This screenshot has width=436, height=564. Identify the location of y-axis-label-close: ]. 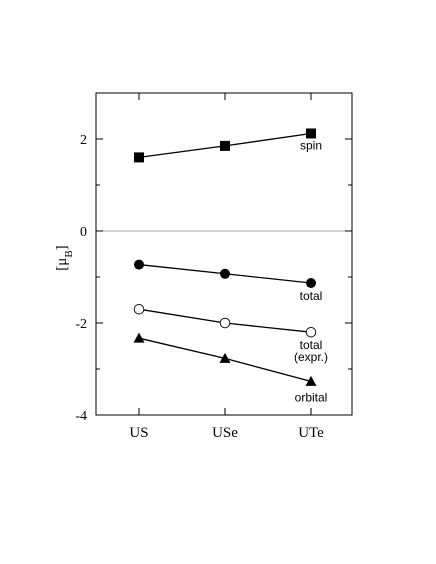
(62, 247).